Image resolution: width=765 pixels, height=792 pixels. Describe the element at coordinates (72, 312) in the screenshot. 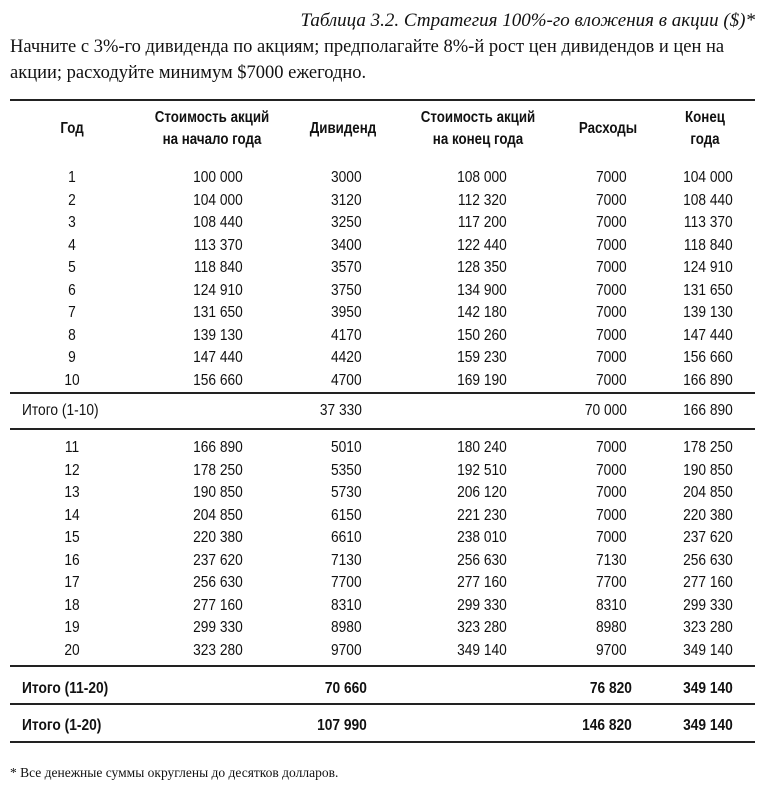

I see `table-cell: 7` at that location.